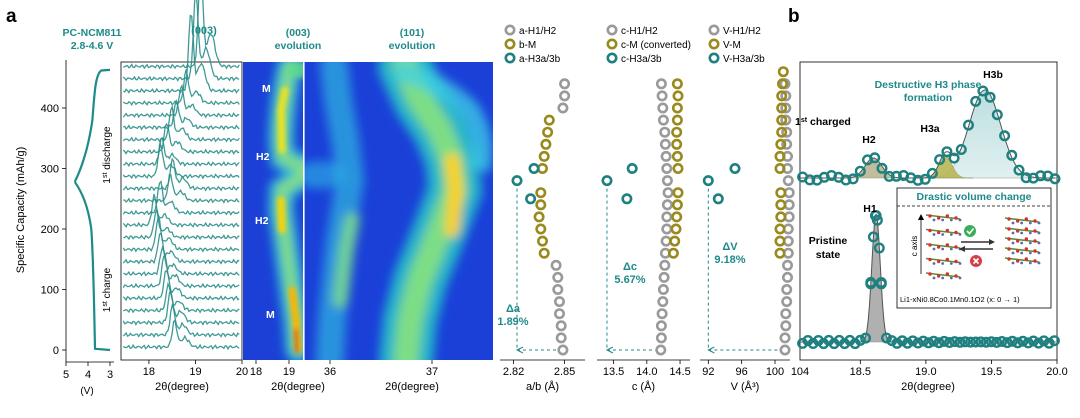 This screenshot has height=418, width=1080. I want to click on point-c-H3, so click(607, 181).